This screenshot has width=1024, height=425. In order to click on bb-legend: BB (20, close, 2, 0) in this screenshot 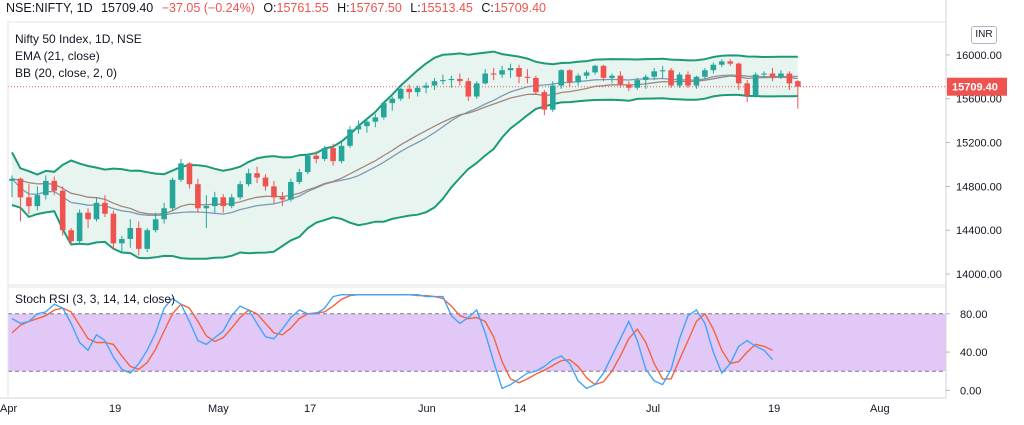, I will do `click(66, 73)`.